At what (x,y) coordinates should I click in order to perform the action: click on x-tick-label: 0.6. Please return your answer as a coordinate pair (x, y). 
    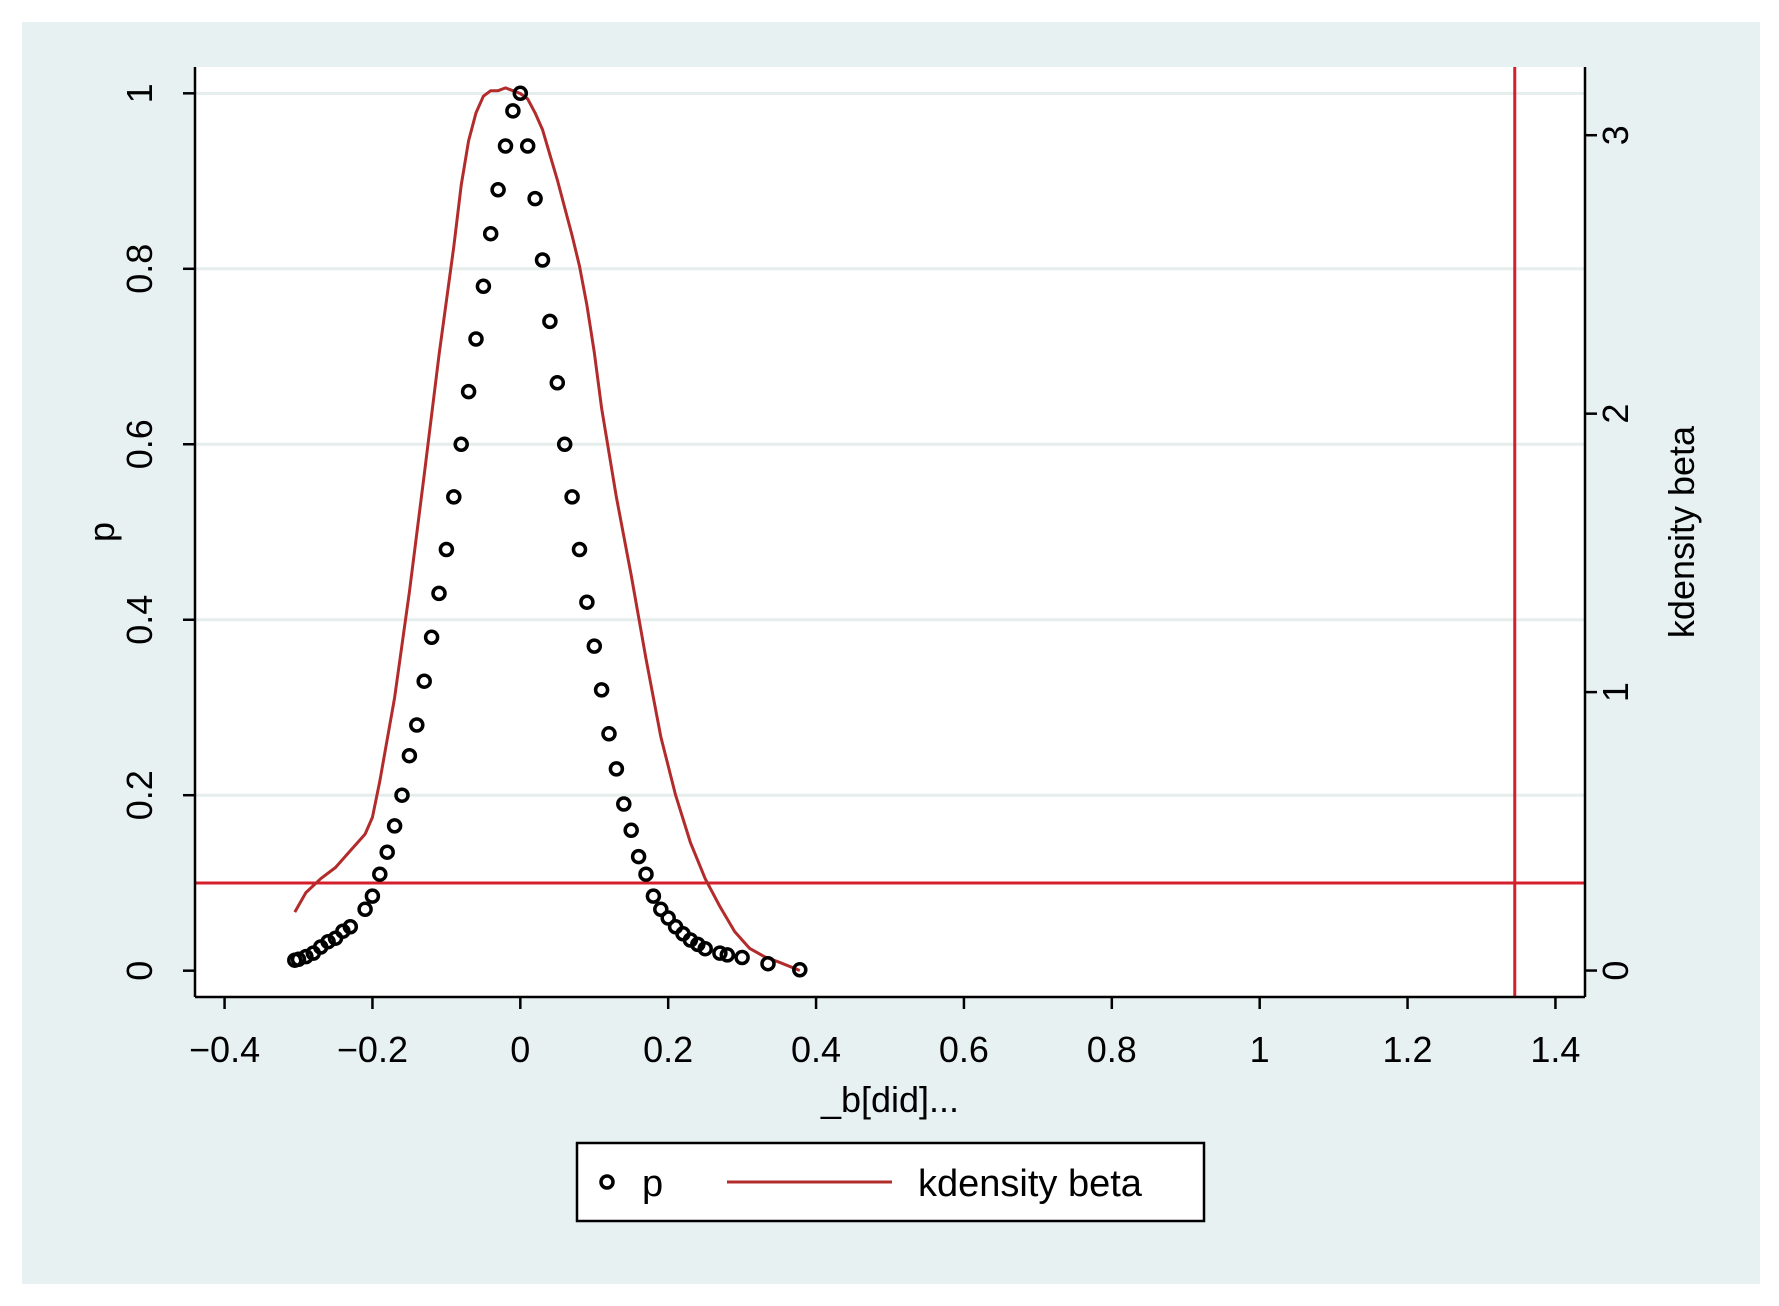
    Looking at the image, I should click on (964, 1049).